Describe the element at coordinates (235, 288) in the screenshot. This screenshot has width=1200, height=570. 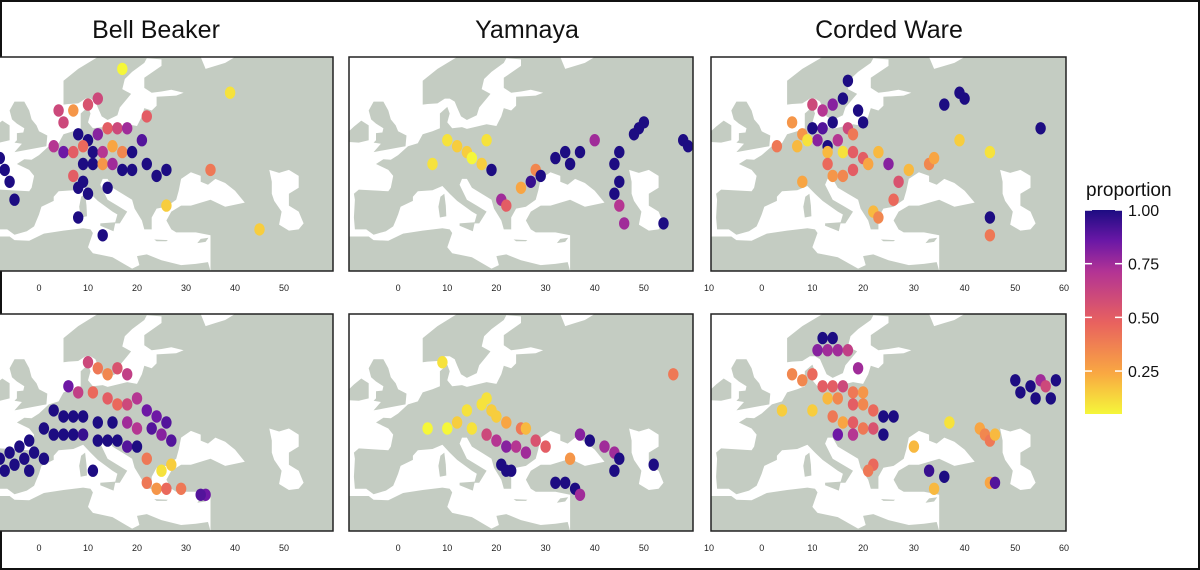
I see `x-tick-label: 40` at that location.